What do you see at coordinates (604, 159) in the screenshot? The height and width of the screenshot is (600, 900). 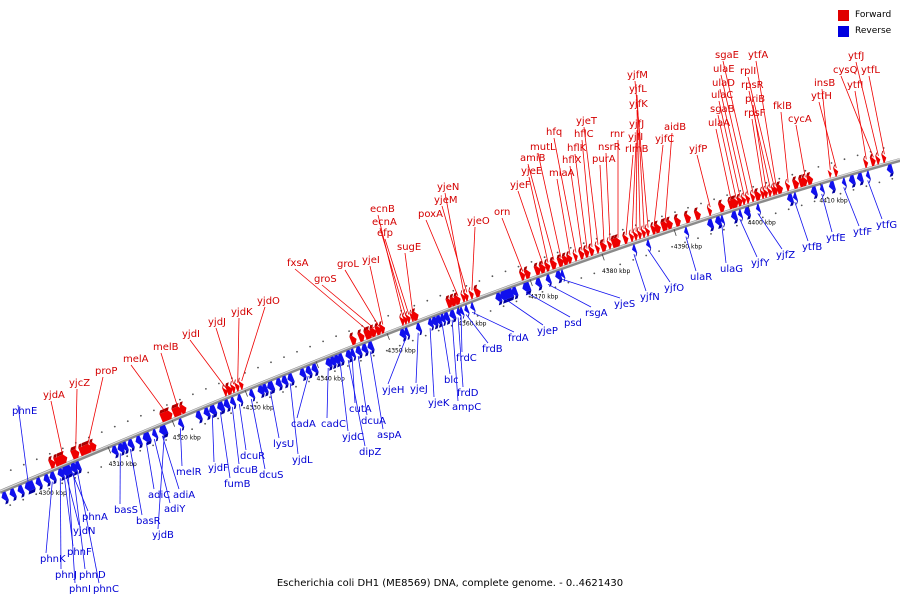 I see `gene-label-purA: purA` at bounding box center [604, 159].